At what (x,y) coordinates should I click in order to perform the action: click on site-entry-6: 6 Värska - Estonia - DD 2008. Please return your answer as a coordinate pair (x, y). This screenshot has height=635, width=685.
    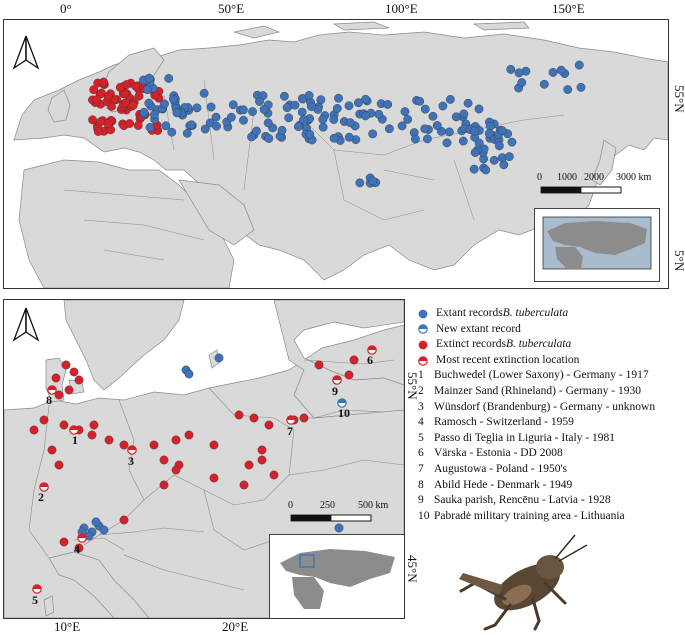
    Looking at the image, I should click on (551, 454).